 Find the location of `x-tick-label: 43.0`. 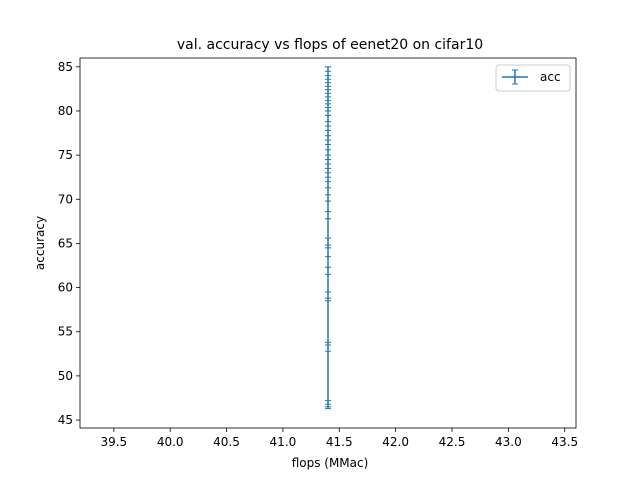

x-tick-label: 43.0 is located at coordinates (508, 442).